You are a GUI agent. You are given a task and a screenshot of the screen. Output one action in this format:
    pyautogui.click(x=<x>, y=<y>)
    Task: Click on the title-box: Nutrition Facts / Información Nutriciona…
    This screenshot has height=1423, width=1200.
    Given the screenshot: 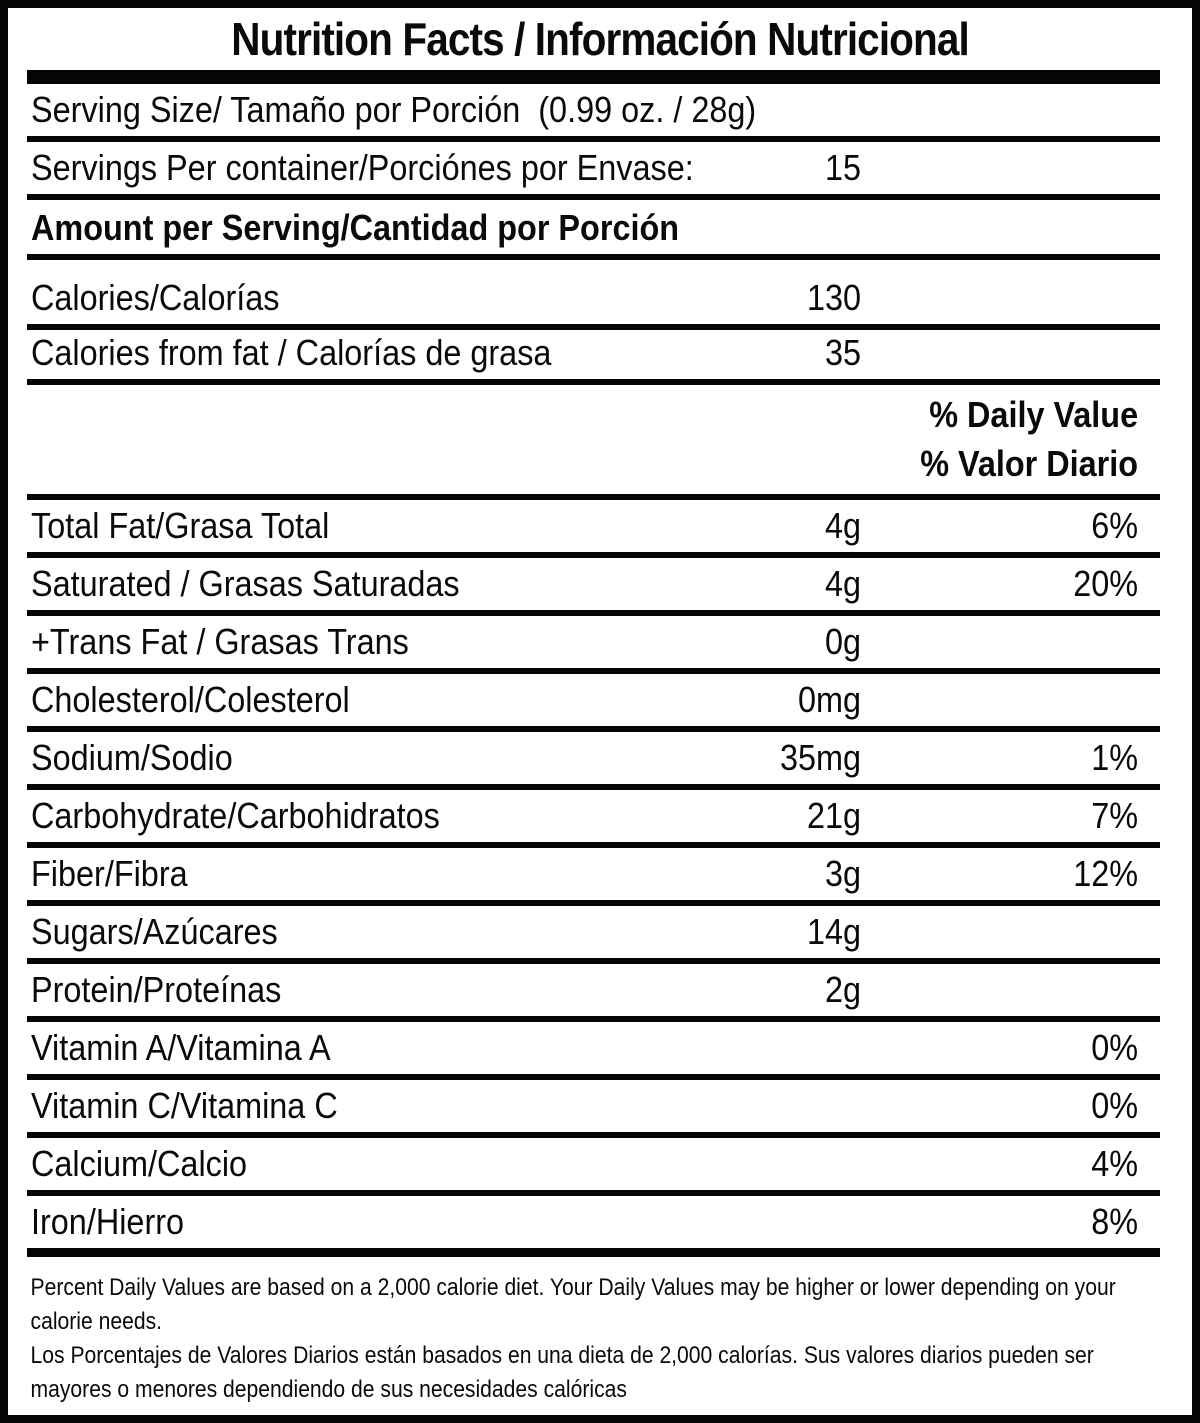 What is the action you would take?
    pyautogui.click(x=600, y=39)
    